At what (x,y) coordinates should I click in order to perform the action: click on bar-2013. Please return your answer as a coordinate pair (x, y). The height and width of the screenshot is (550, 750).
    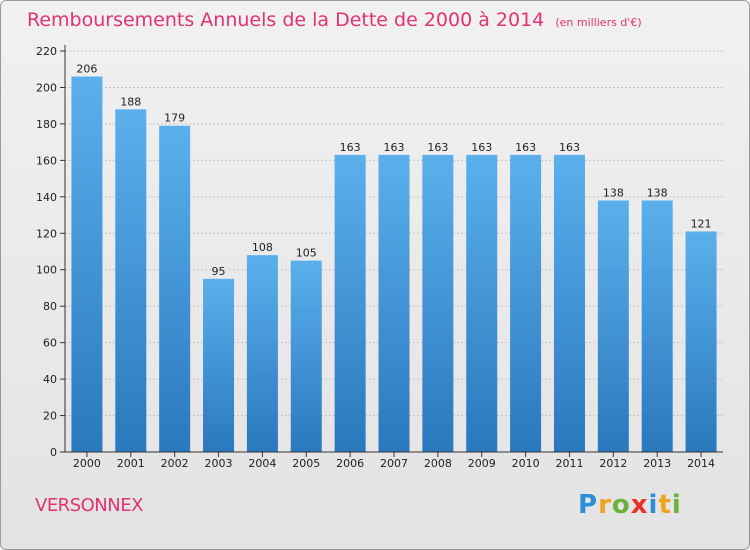
    Looking at the image, I should click on (657, 326).